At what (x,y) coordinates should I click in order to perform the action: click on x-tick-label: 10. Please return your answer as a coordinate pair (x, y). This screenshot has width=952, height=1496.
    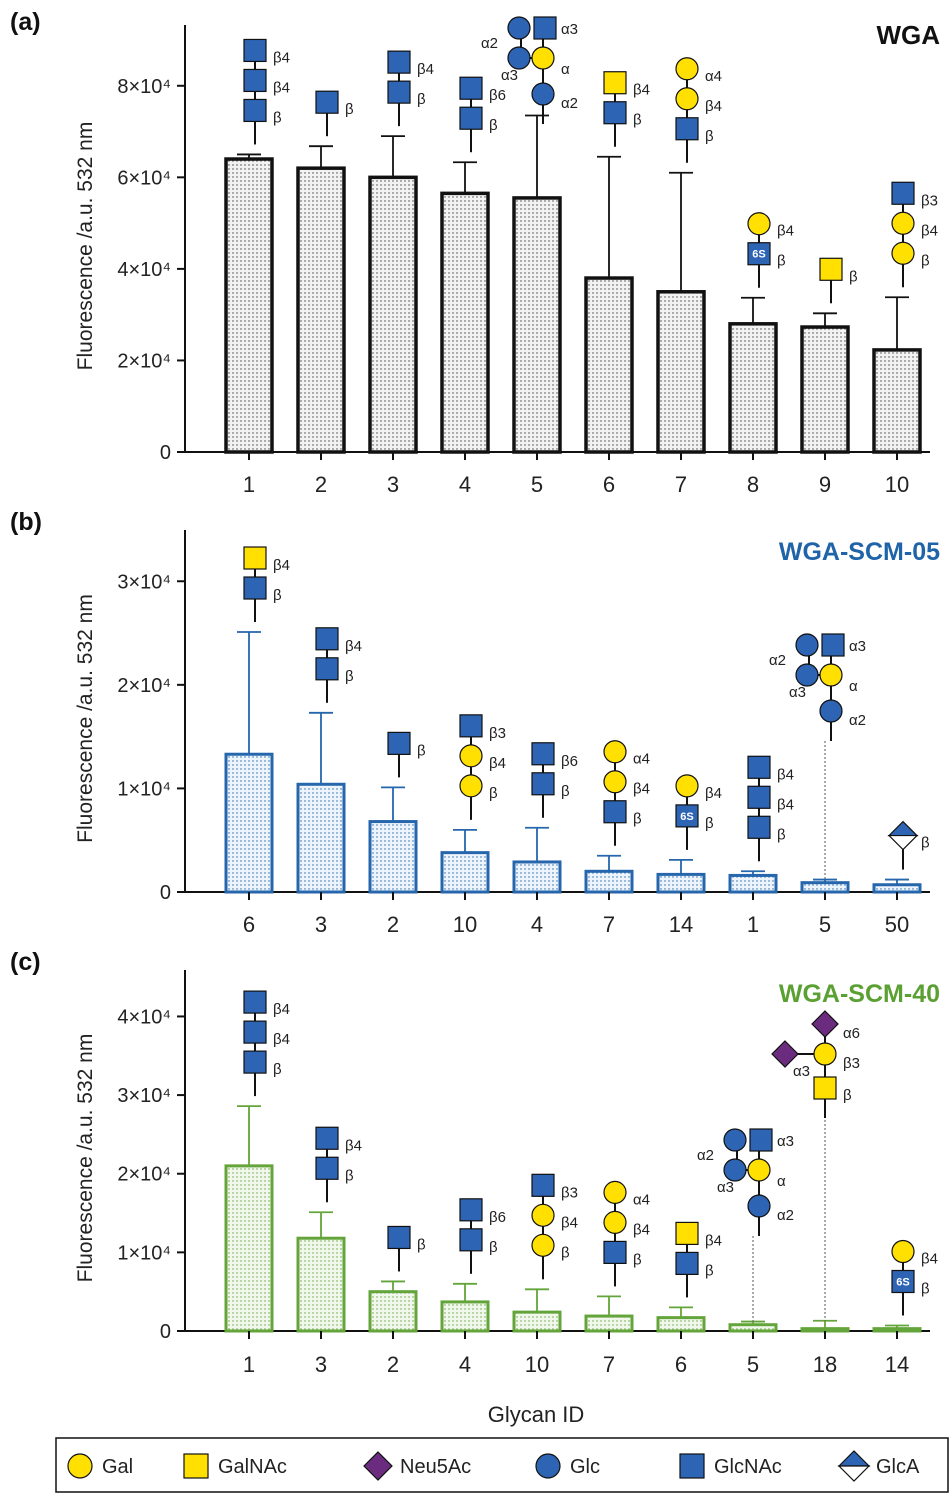
    Looking at the image, I should click on (897, 484).